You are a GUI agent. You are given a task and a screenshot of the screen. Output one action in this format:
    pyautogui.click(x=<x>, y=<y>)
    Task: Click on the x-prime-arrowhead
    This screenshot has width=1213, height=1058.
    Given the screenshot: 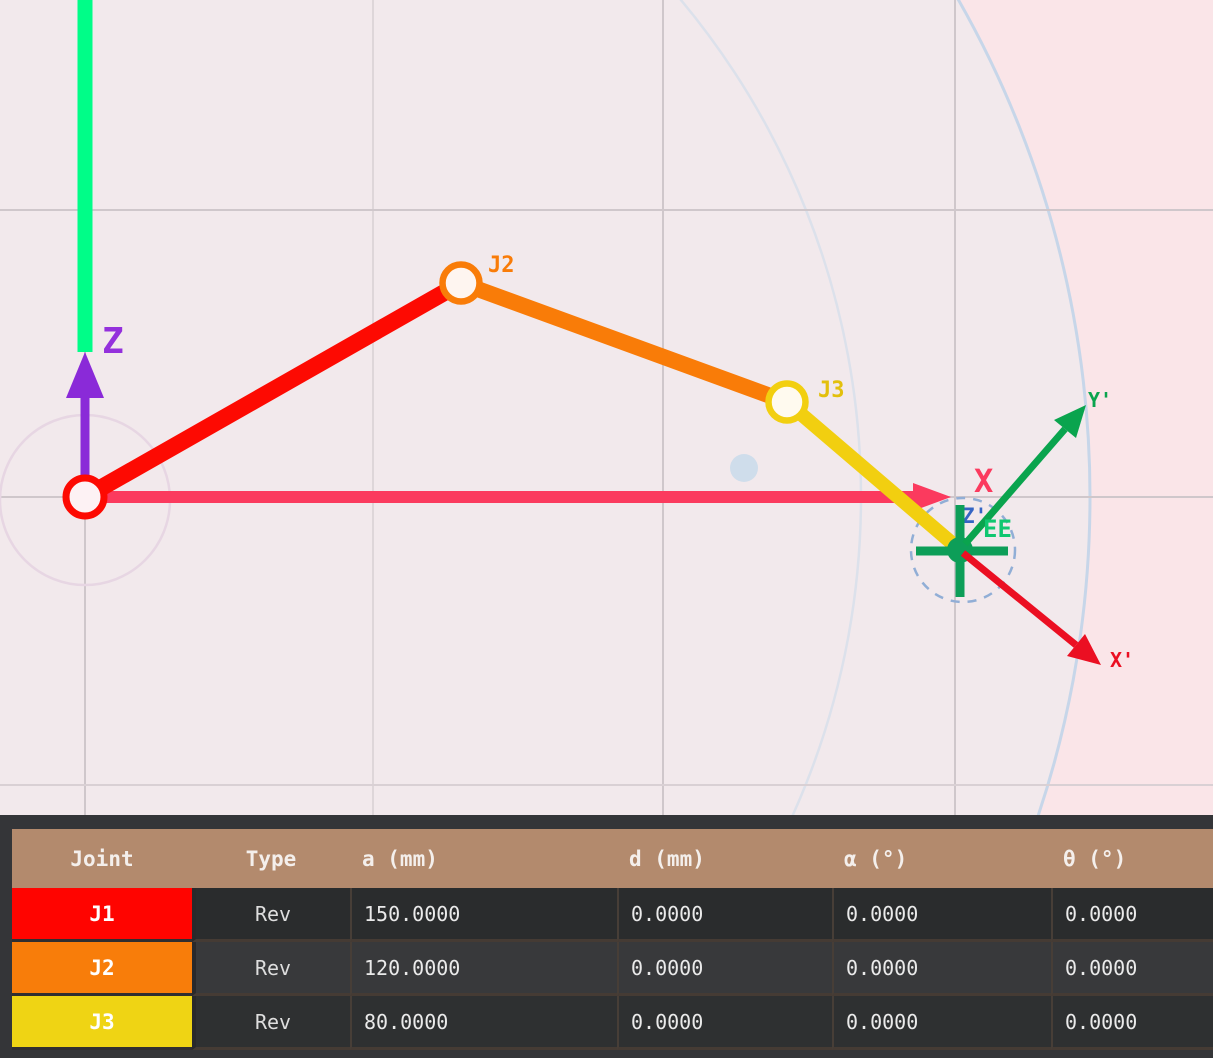 What is the action you would take?
    pyautogui.click(x=1084, y=649)
    